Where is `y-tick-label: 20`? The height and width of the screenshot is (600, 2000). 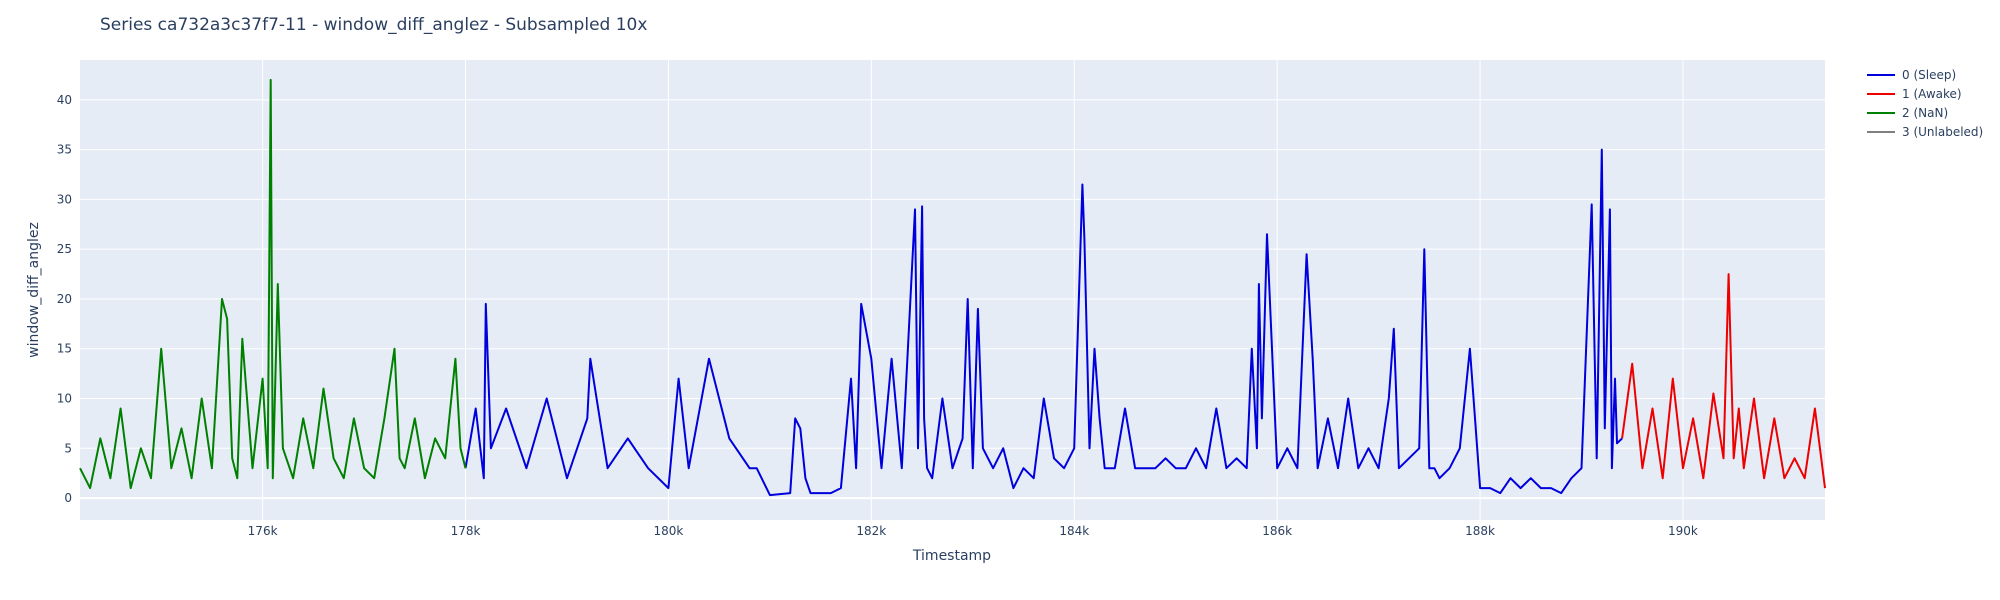
y-tick-label: 20 is located at coordinates (64, 299).